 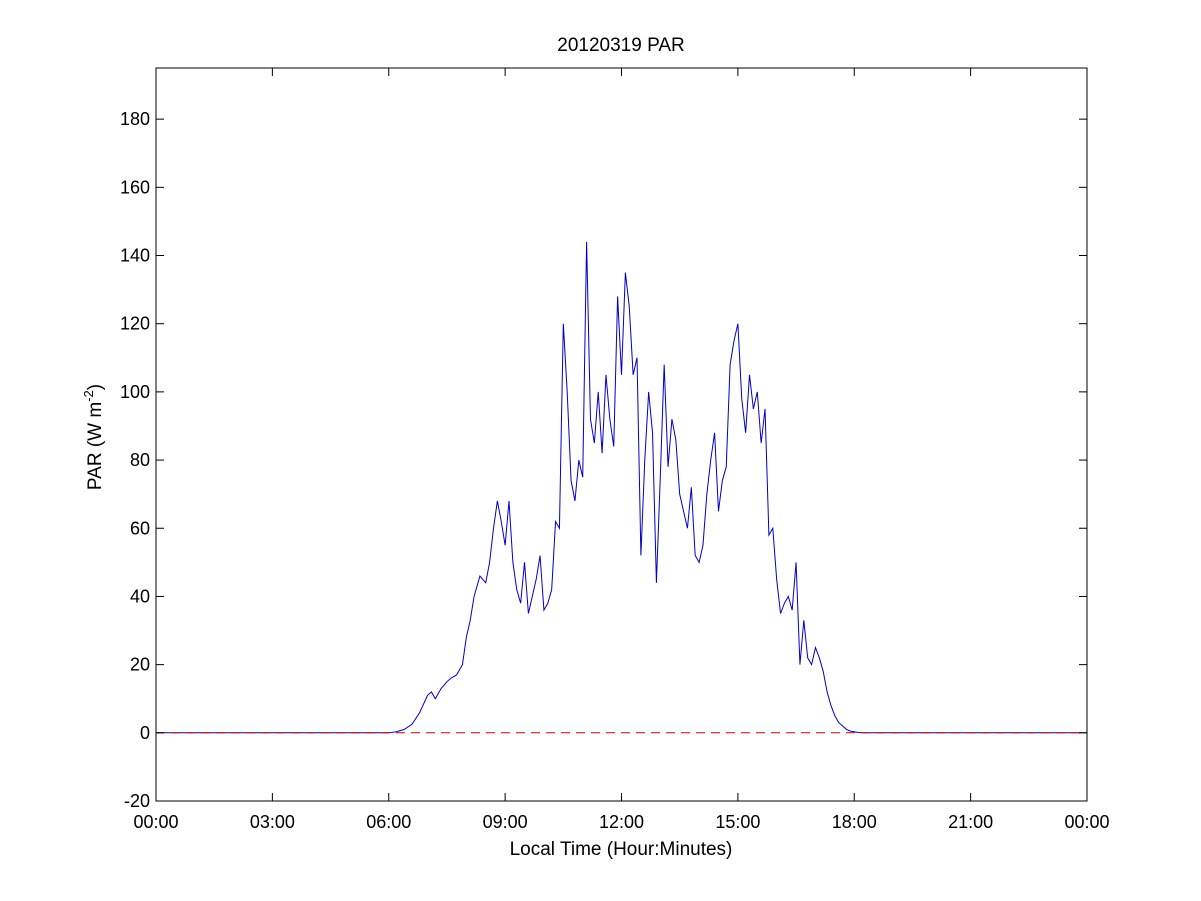 I want to click on y-axis-label-main: PAR (W m, so click(x=95, y=446).